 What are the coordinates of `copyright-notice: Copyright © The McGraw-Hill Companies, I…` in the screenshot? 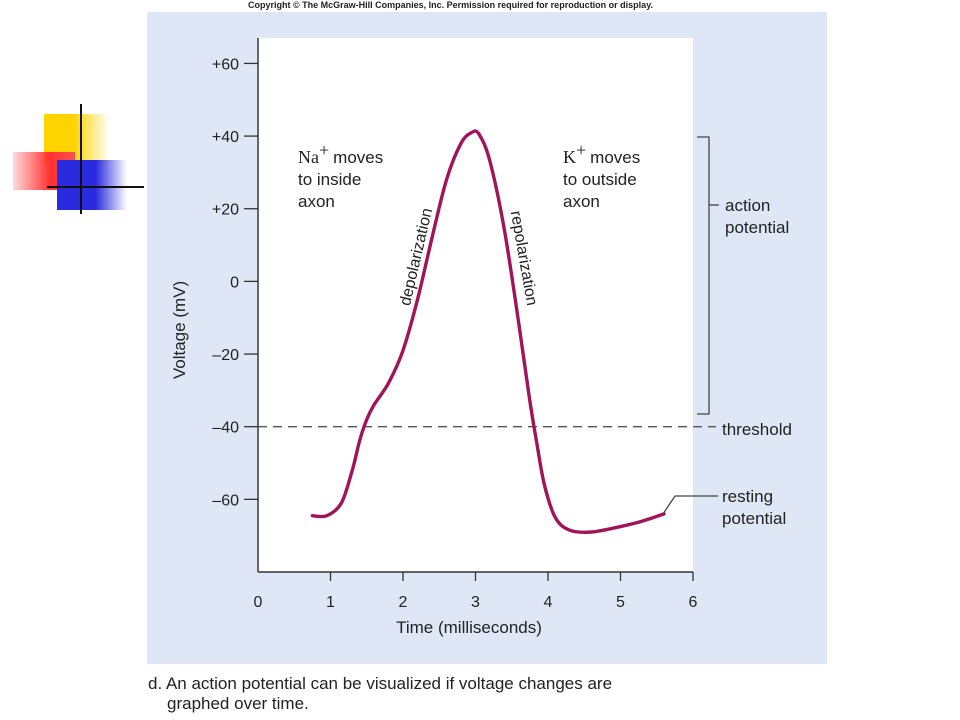 It's located at (451, 5).